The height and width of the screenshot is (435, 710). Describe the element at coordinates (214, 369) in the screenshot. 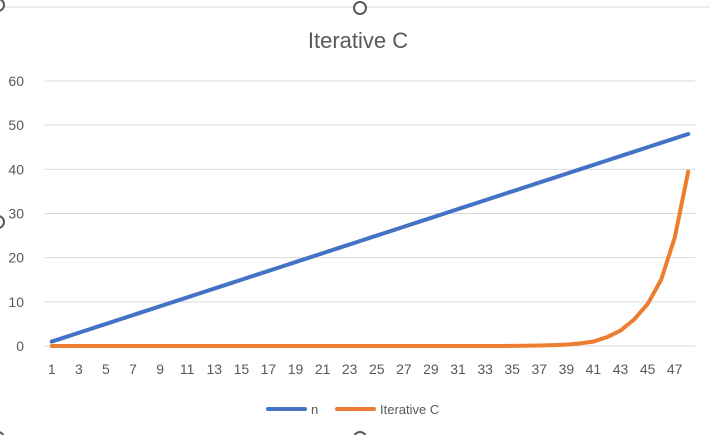

I see `x-tick-label: 13` at that location.